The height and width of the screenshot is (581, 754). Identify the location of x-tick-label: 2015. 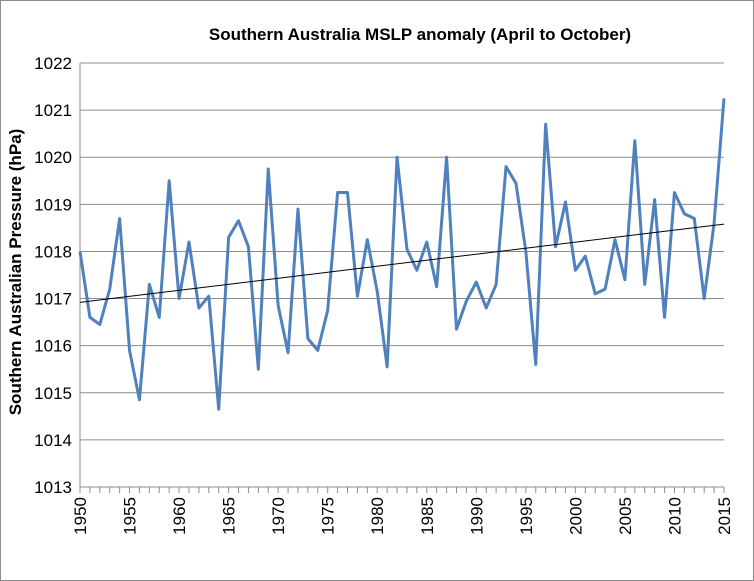
(724, 516).